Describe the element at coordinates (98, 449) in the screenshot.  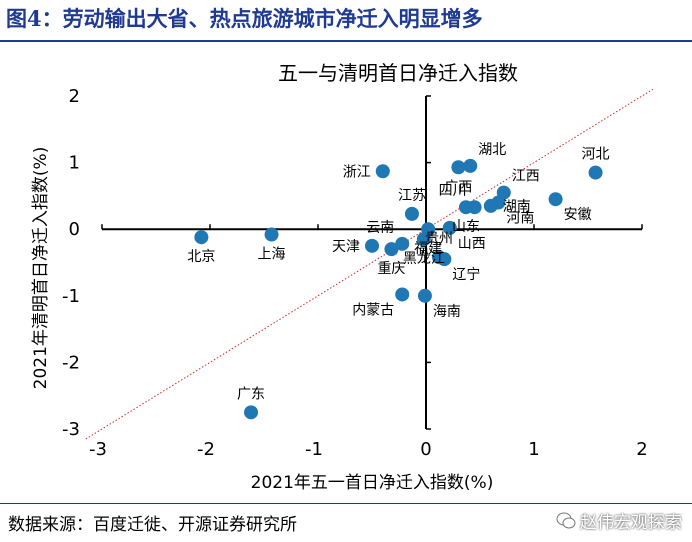
I see `x-tick-label: -3` at that location.